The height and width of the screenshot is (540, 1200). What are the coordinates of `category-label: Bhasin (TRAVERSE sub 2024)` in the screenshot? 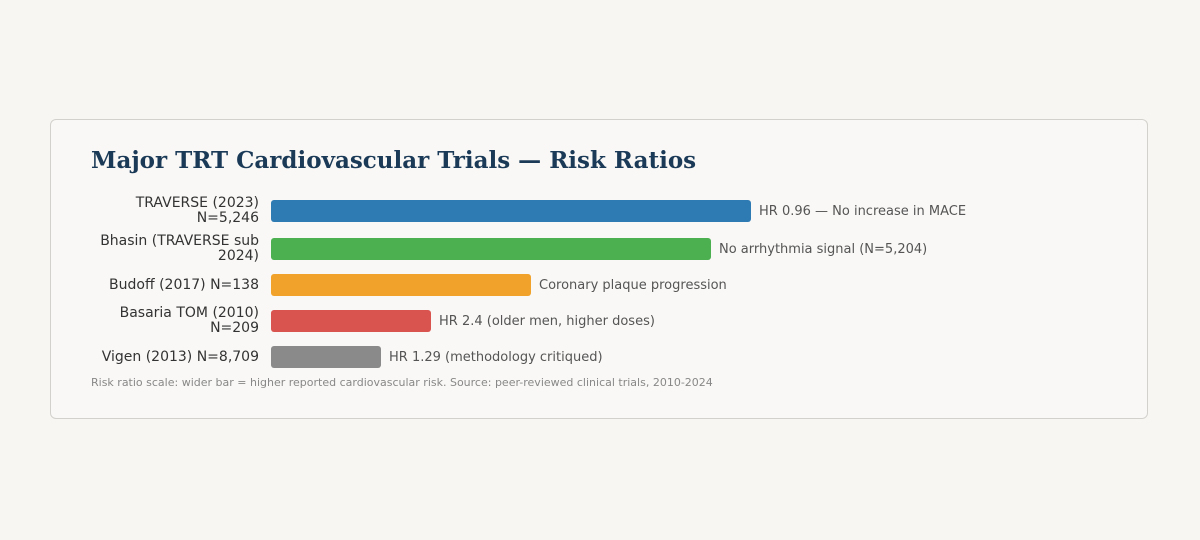 It's located at (179, 248).